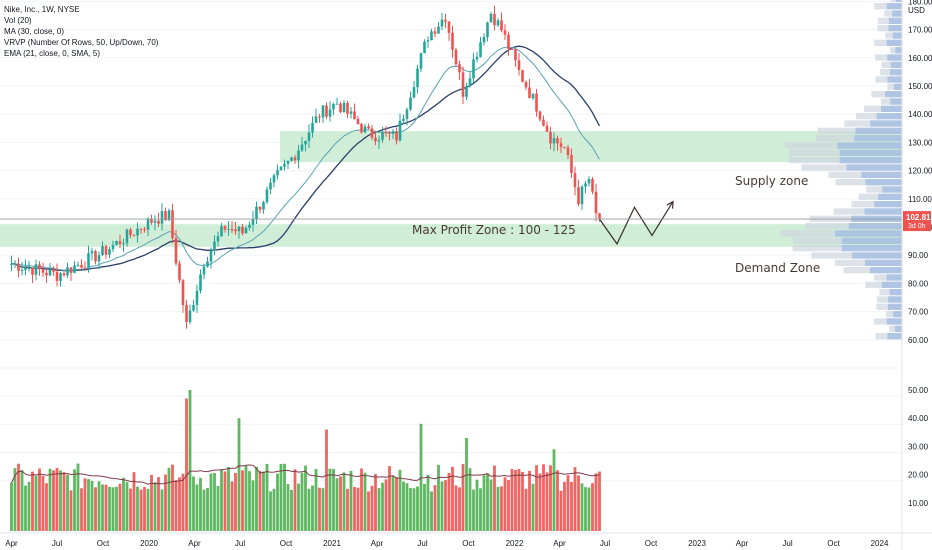  What do you see at coordinates (916, 10) in the screenshot?
I see `currency-label: USD` at bounding box center [916, 10].